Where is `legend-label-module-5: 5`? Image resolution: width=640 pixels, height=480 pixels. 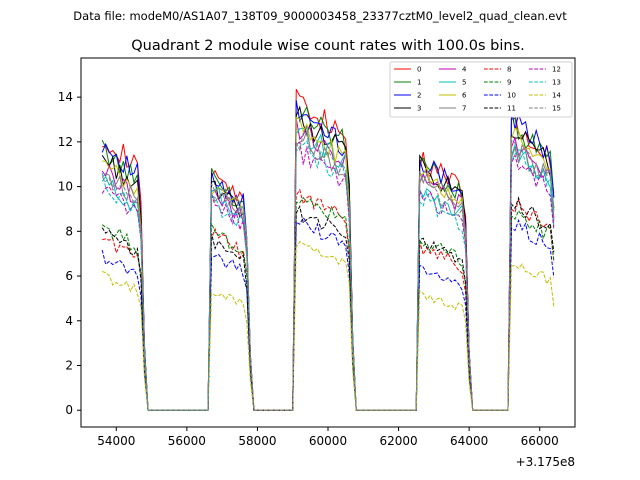
legend-label-module-5: 5 is located at coordinates (464, 83).